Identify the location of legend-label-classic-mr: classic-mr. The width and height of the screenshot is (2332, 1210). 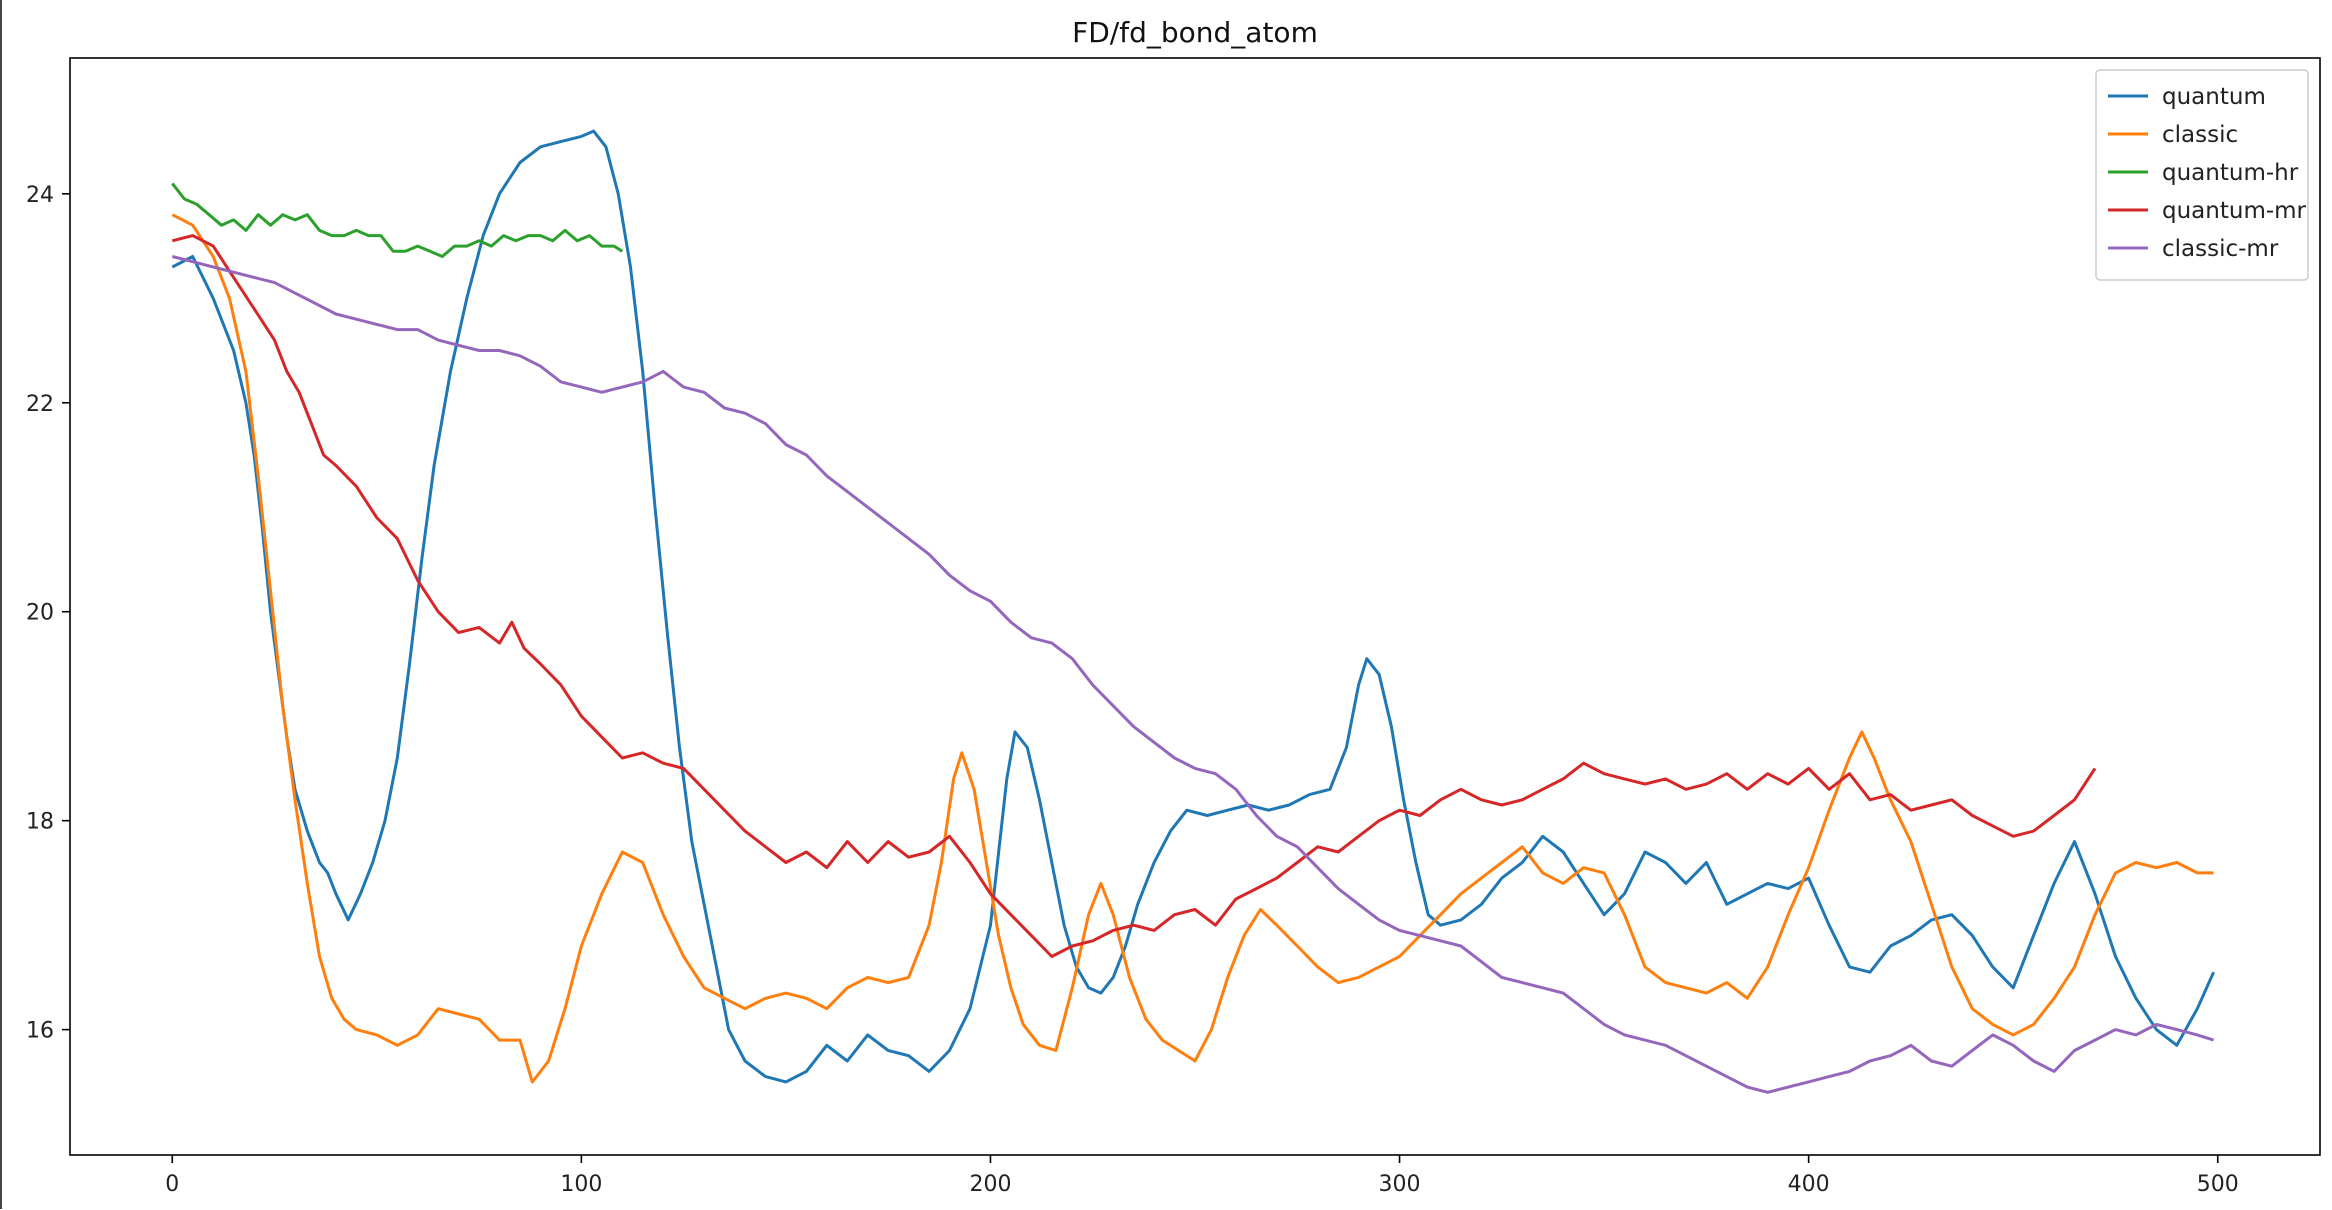
(2220, 249).